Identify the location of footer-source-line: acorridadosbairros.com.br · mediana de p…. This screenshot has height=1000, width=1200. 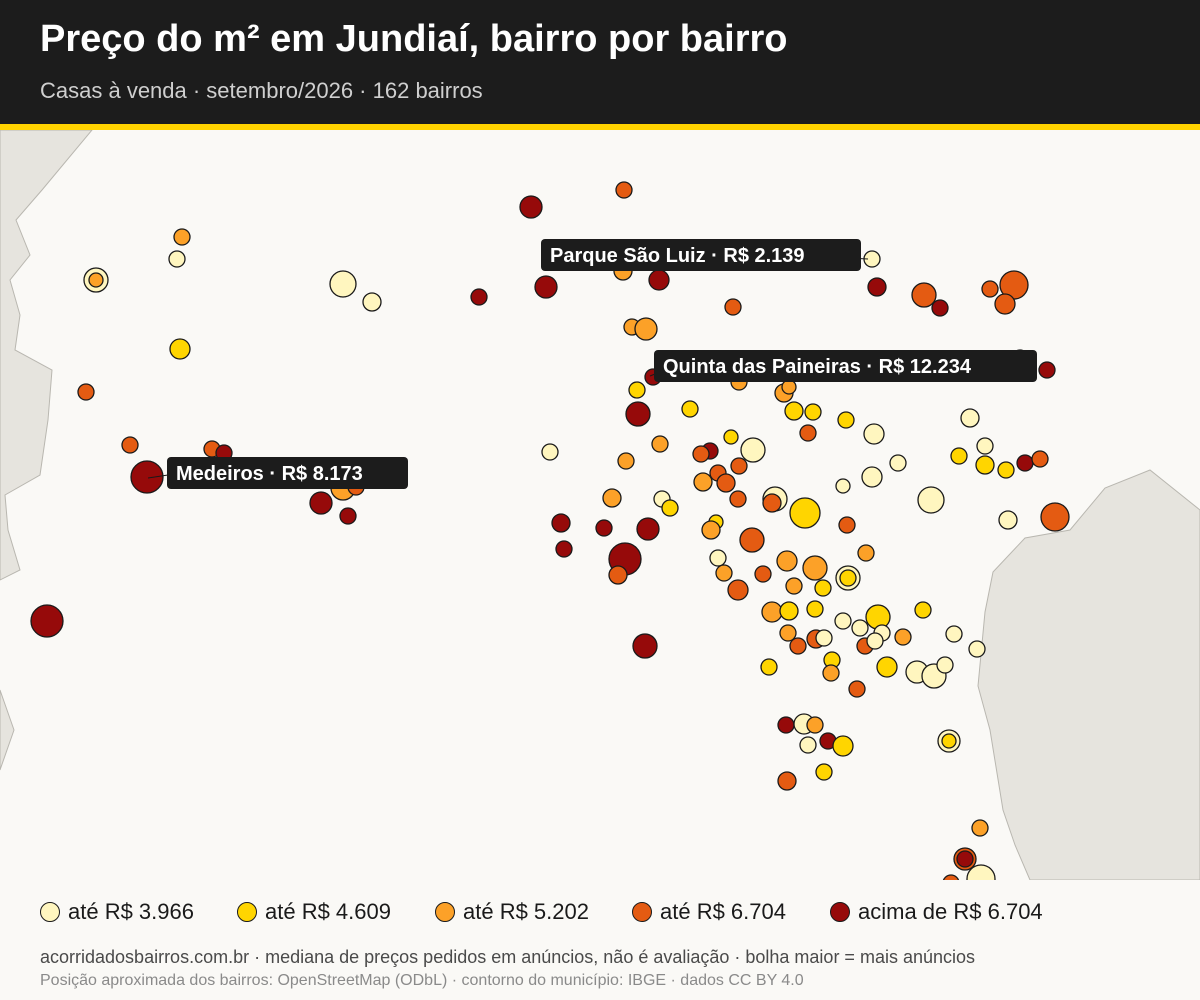
(508, 957).